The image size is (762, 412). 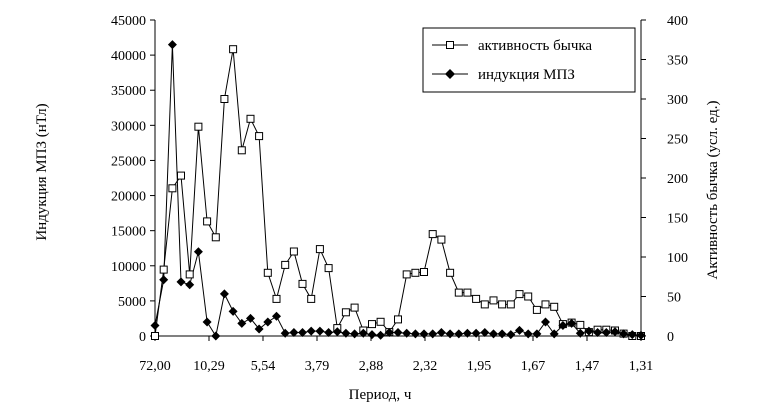 What do you see at coordinates (128, 267) in the screenshot?
I see `left-tick-label: 10000` at bounding box center [128, 267].